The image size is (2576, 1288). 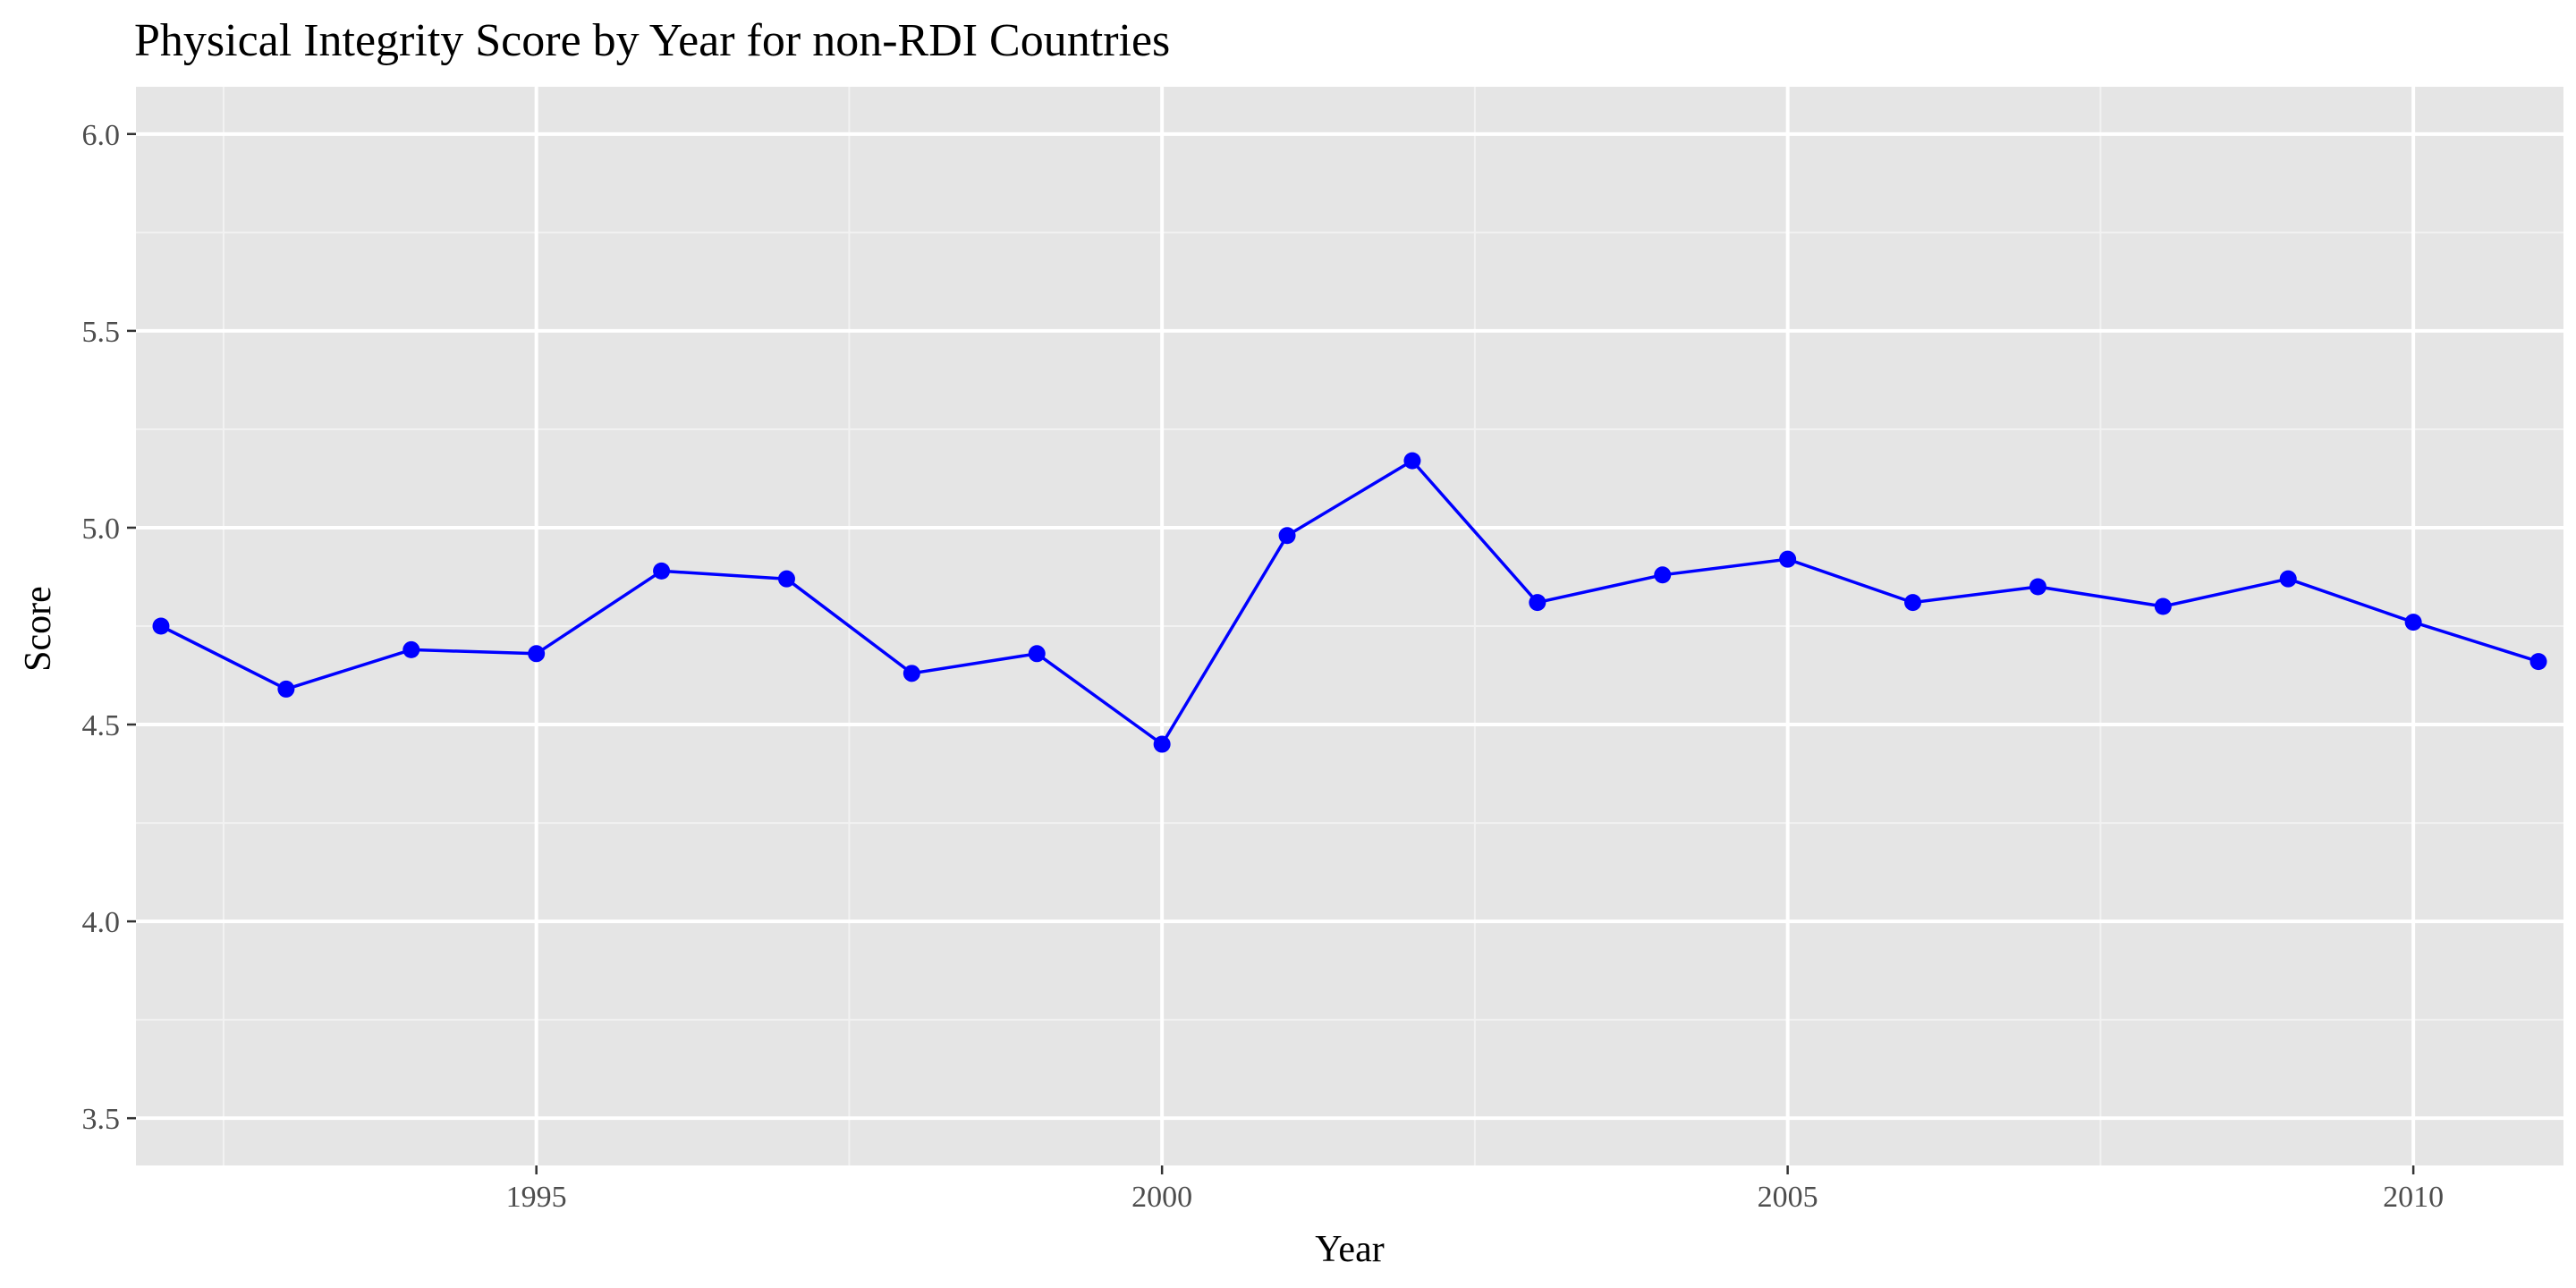 What do you see at coordinates (101, 332) in the screenshot?
I see `y-tick-label: 5.5` at bounding box center [101, 332].